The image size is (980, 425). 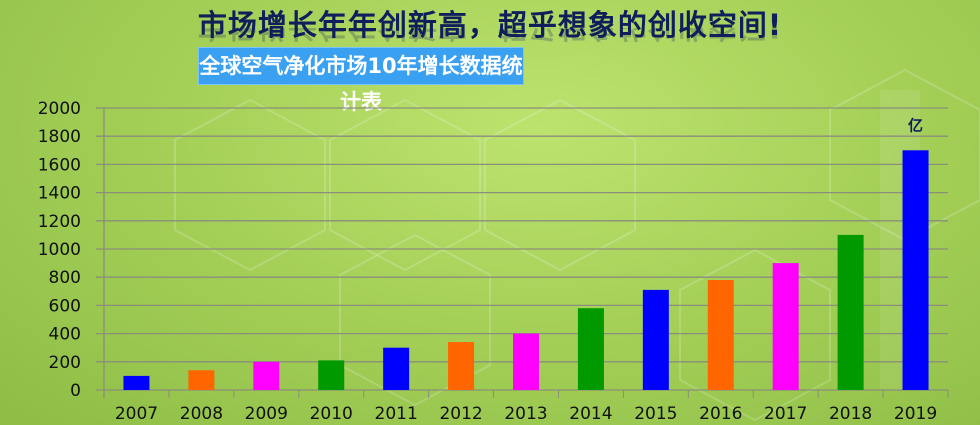 I want to click on x-tick-label: 2019, so click(x=915, y=414).